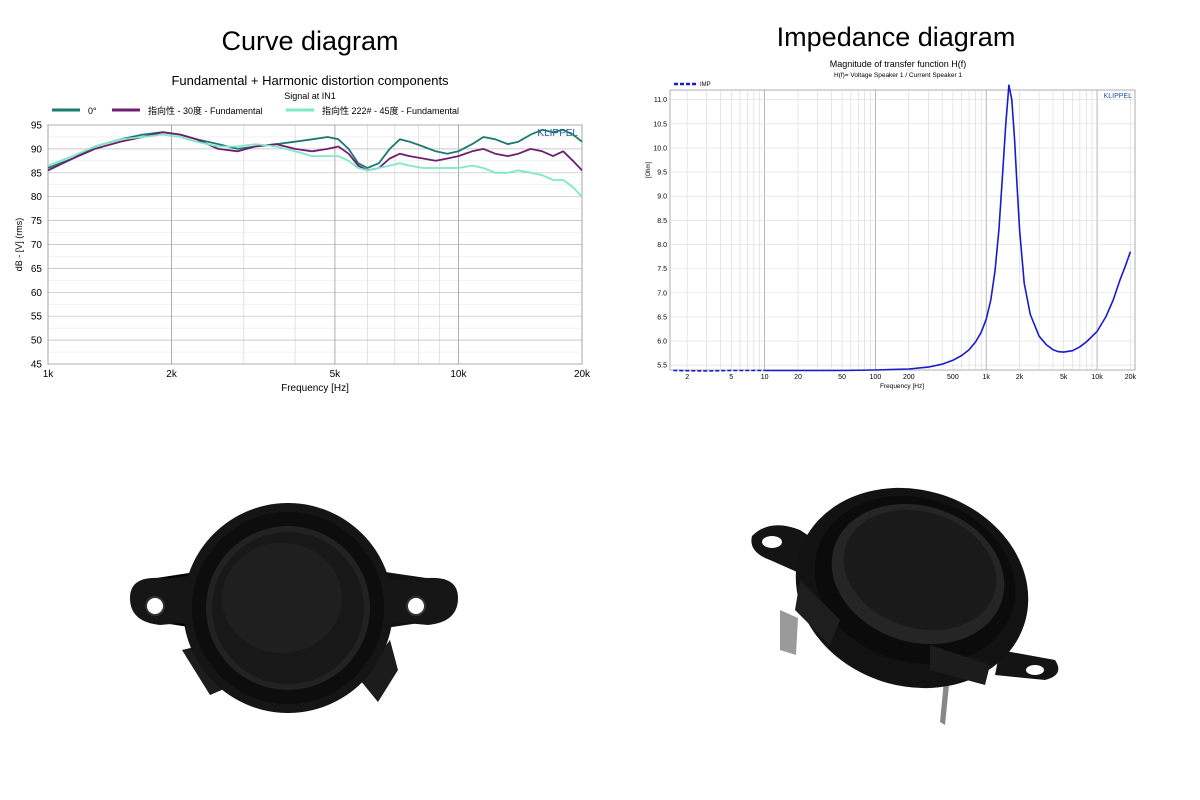 Image resolution: width=1200 pixels, height=800 pixels. I want to click on legend-entry: IMP, so click(705, 85).